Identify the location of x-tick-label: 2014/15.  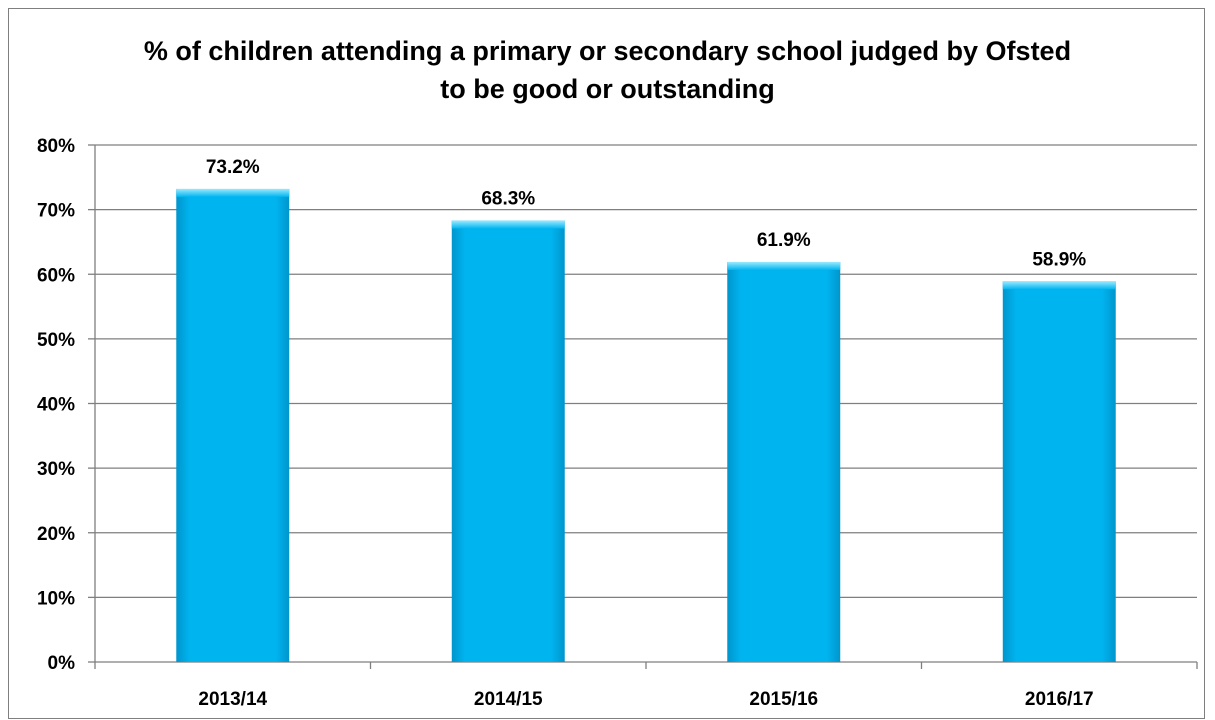
(508, 699).